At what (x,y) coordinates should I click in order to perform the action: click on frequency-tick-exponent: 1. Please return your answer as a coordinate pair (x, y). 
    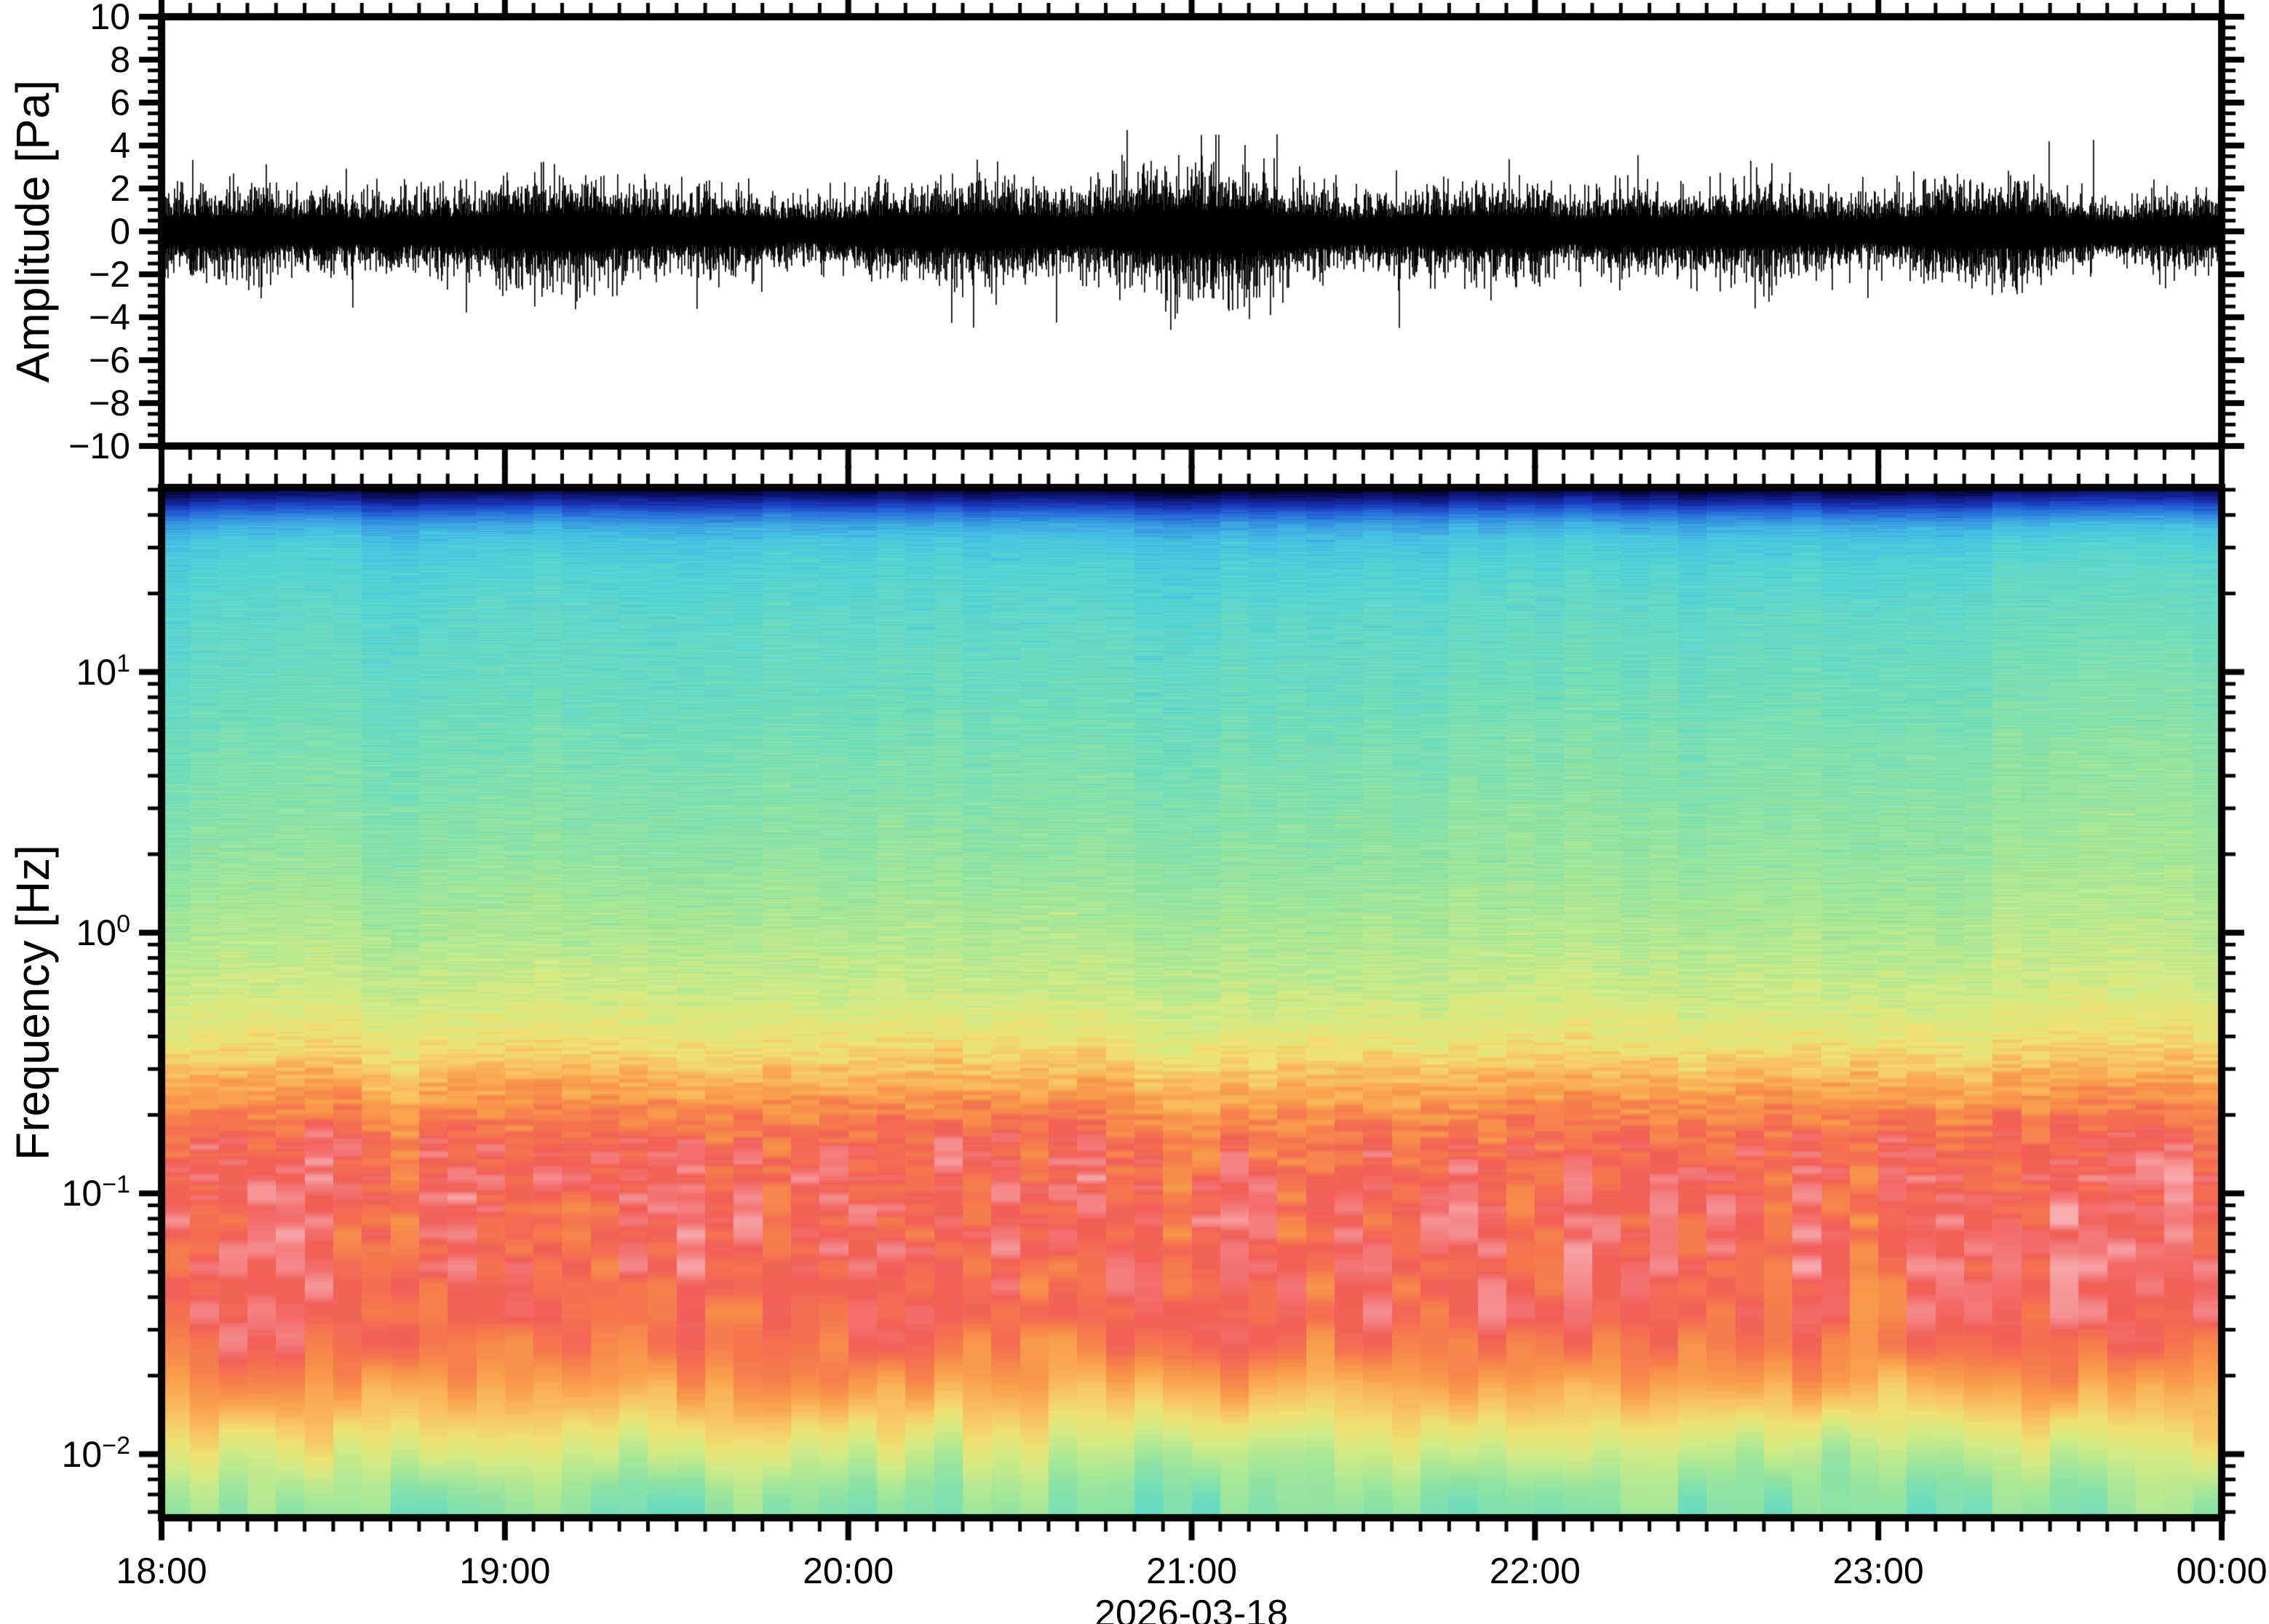
    Looking at the image, I should click on (123, 663).